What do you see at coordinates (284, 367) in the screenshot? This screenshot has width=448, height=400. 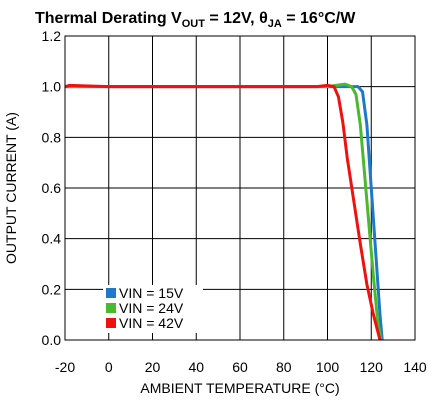 I see `x-tick-label: 80` at bounding box center [284, 367].